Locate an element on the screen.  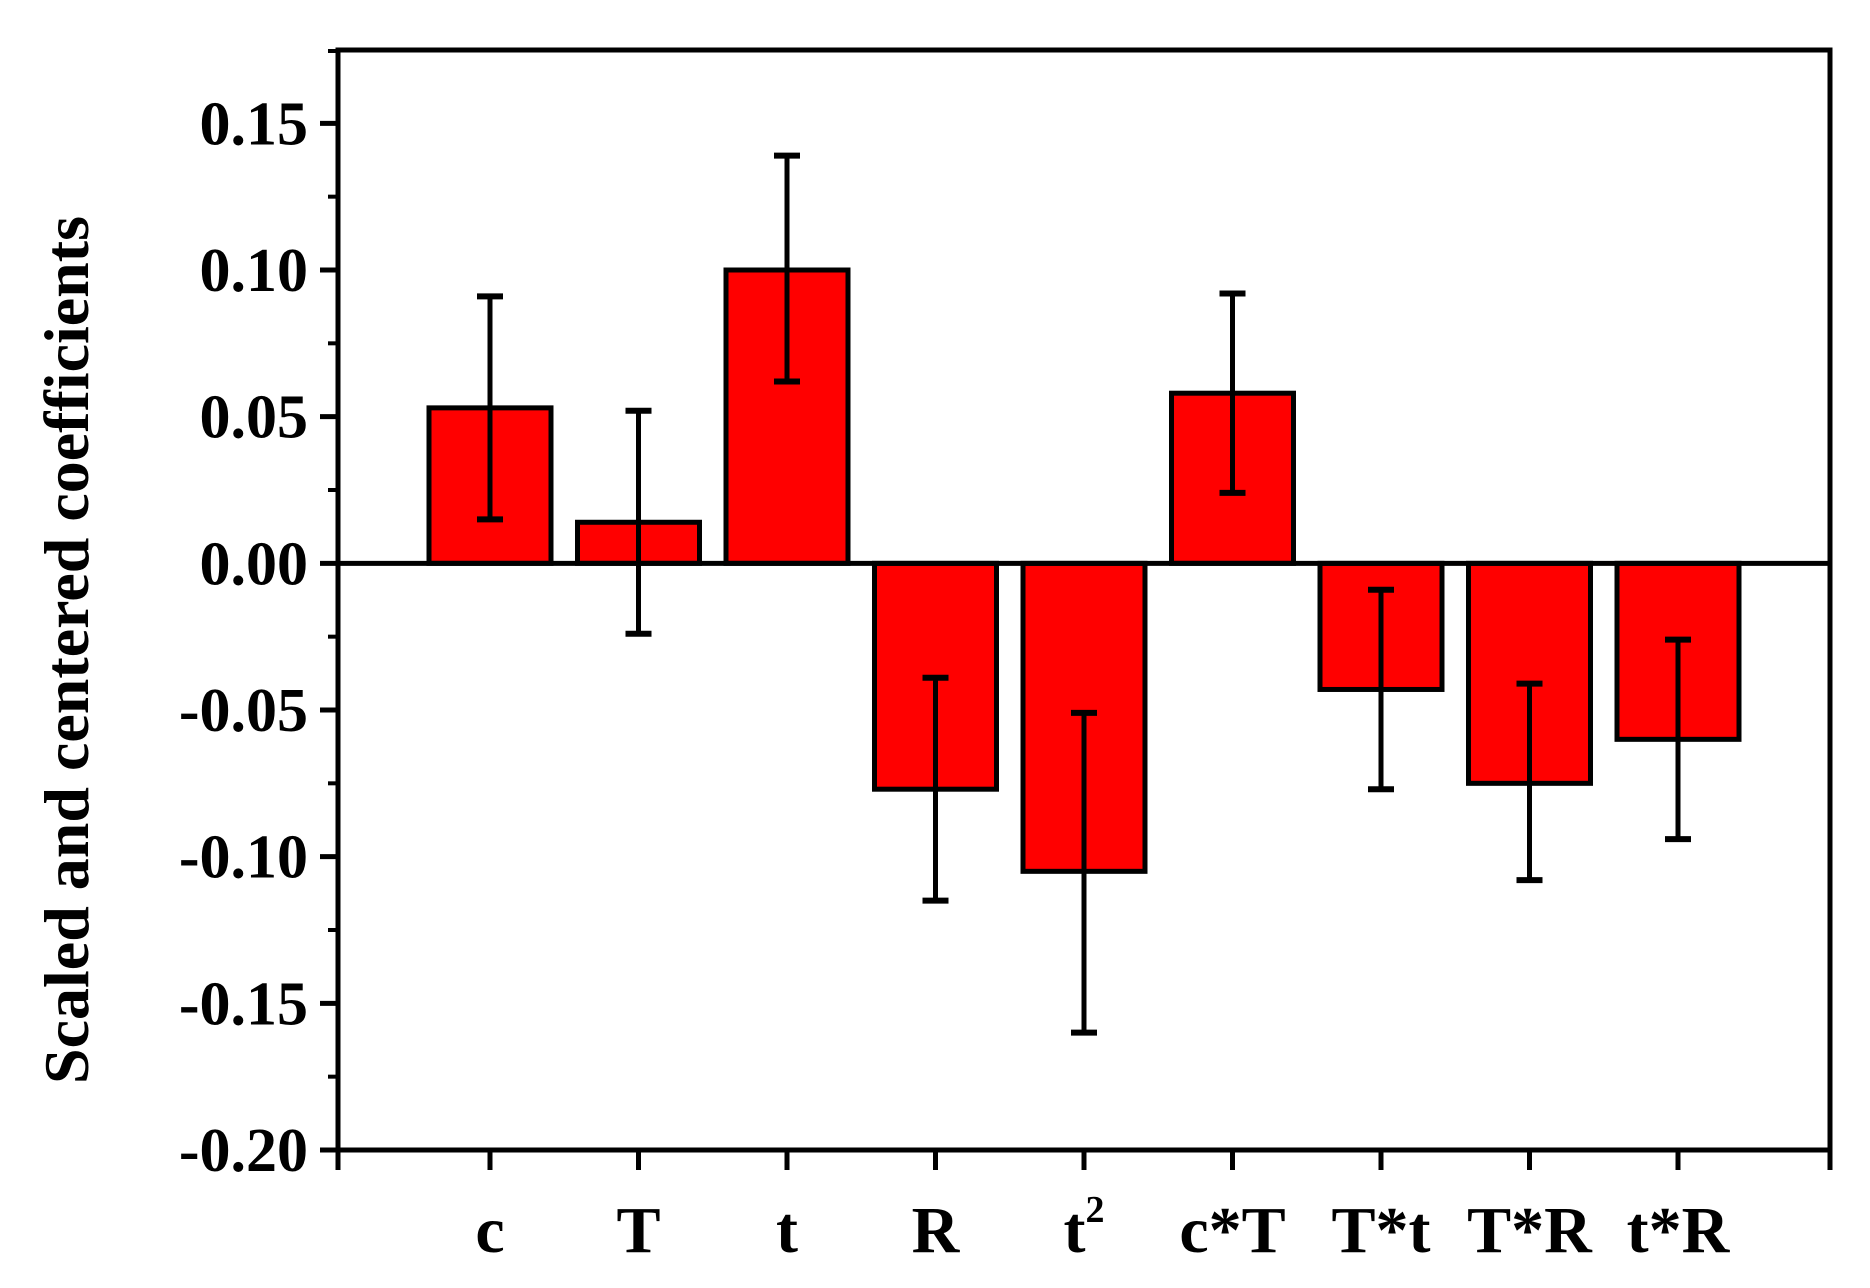
y-tick-label: 0.00 is located at coordinates (254, 564).